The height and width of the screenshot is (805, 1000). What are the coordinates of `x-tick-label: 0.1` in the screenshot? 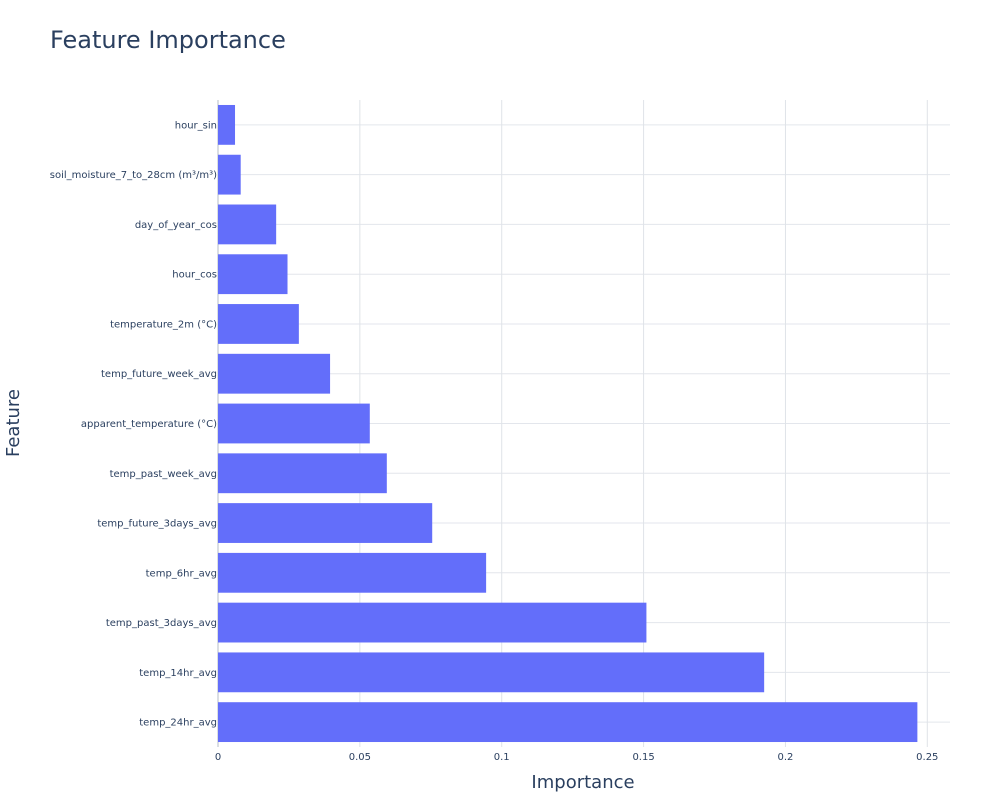 It's located at (502, 757).